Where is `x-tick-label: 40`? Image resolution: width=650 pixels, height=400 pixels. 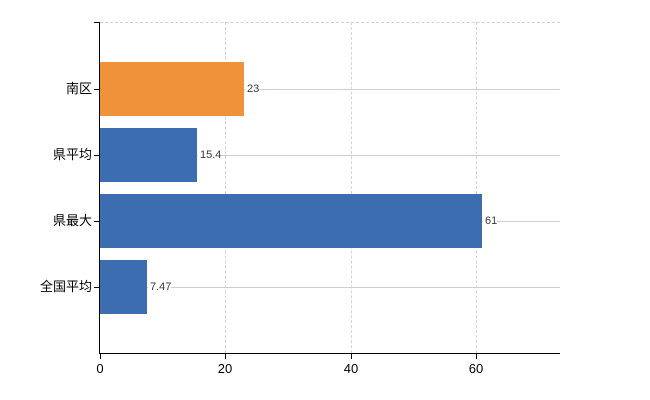 x-tick-label: 40 is located at coordinates (351, 368).